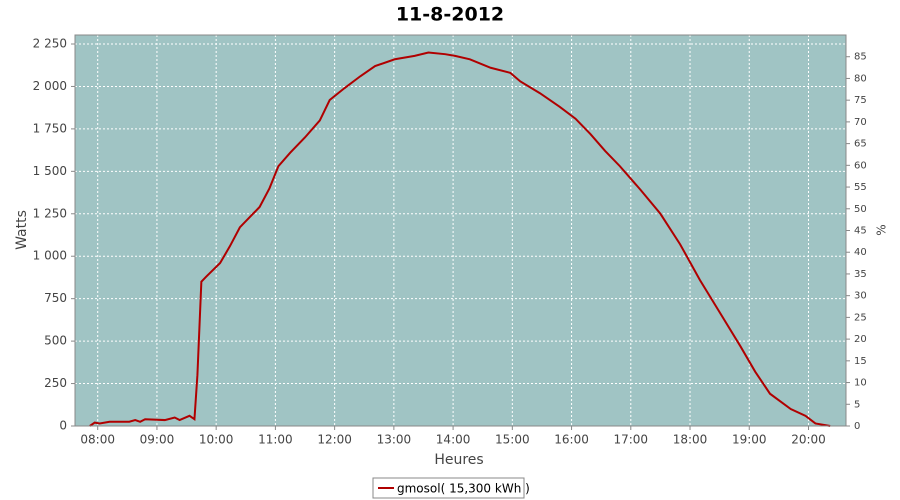  I want to click on x-tick-label: 15:00, so click(512, 440).